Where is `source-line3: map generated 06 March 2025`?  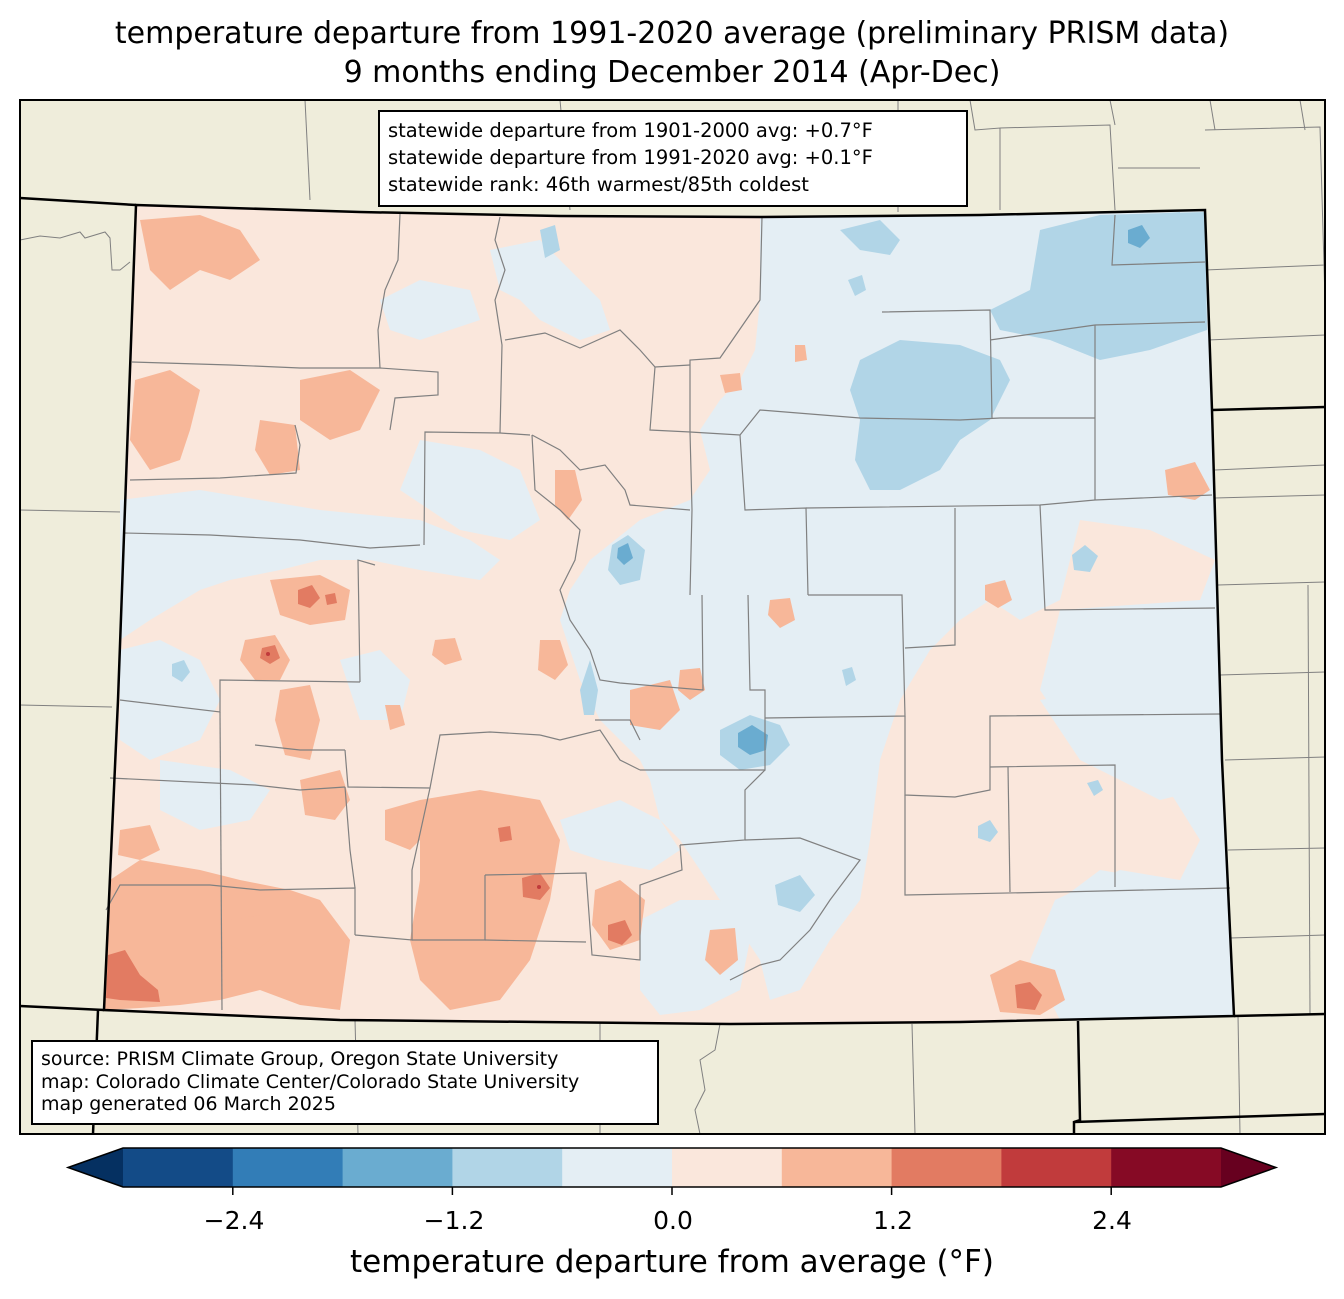 source-line3: map generated 06 March 2025 is located at coordinates (188, 1104).